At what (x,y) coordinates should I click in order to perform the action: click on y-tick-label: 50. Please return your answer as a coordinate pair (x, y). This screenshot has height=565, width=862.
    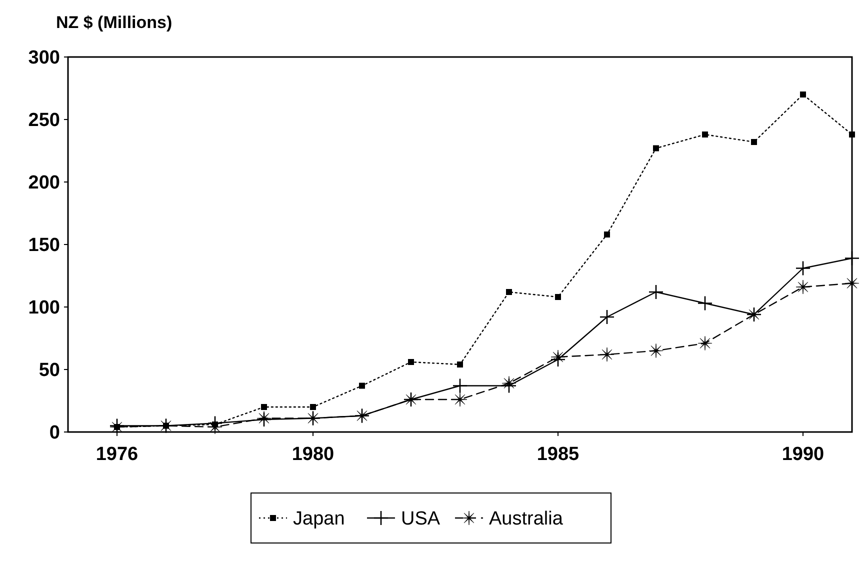
    Looking at the image, I should click on (49, 371).